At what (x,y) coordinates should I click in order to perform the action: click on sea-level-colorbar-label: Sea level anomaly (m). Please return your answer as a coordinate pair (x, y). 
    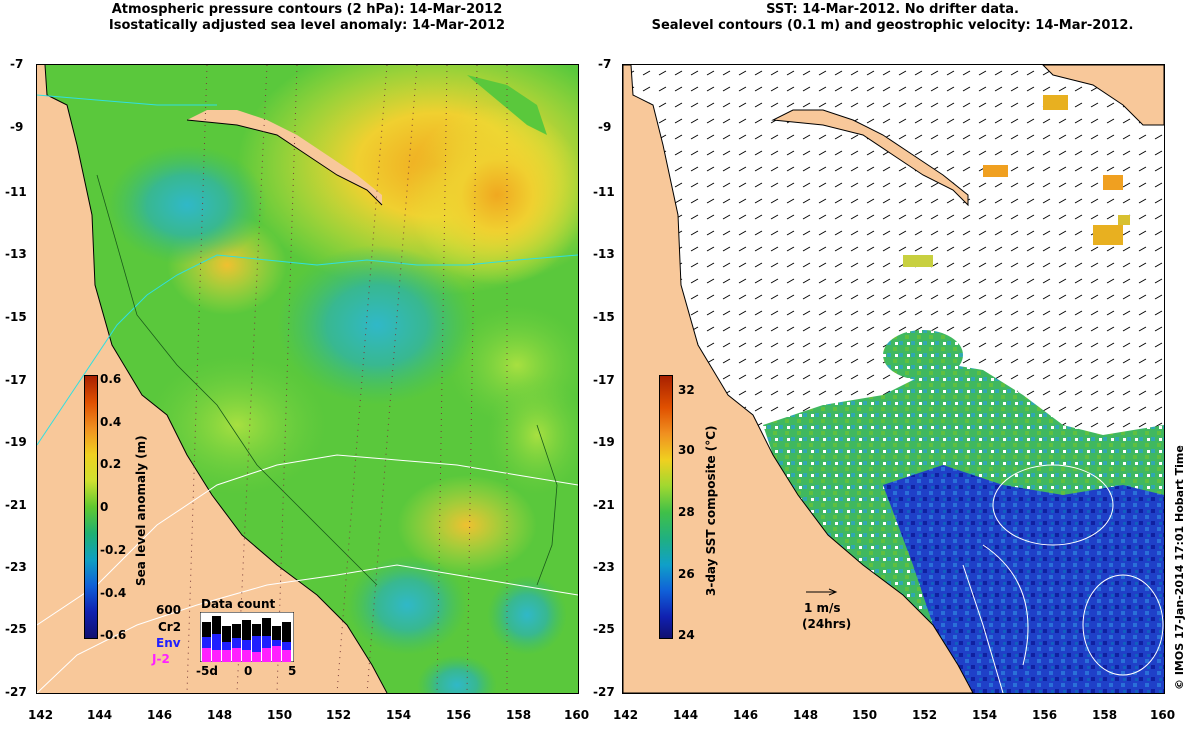
    Looking at the image, I should click on (141, 510).